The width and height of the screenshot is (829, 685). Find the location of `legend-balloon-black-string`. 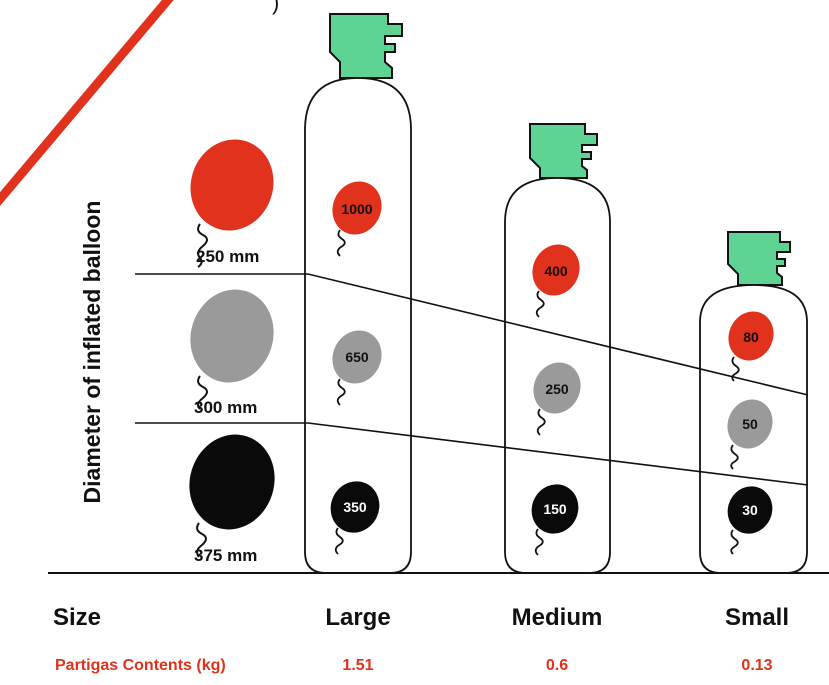

legend-balloon-black-string is located at coordinates (201, 540).